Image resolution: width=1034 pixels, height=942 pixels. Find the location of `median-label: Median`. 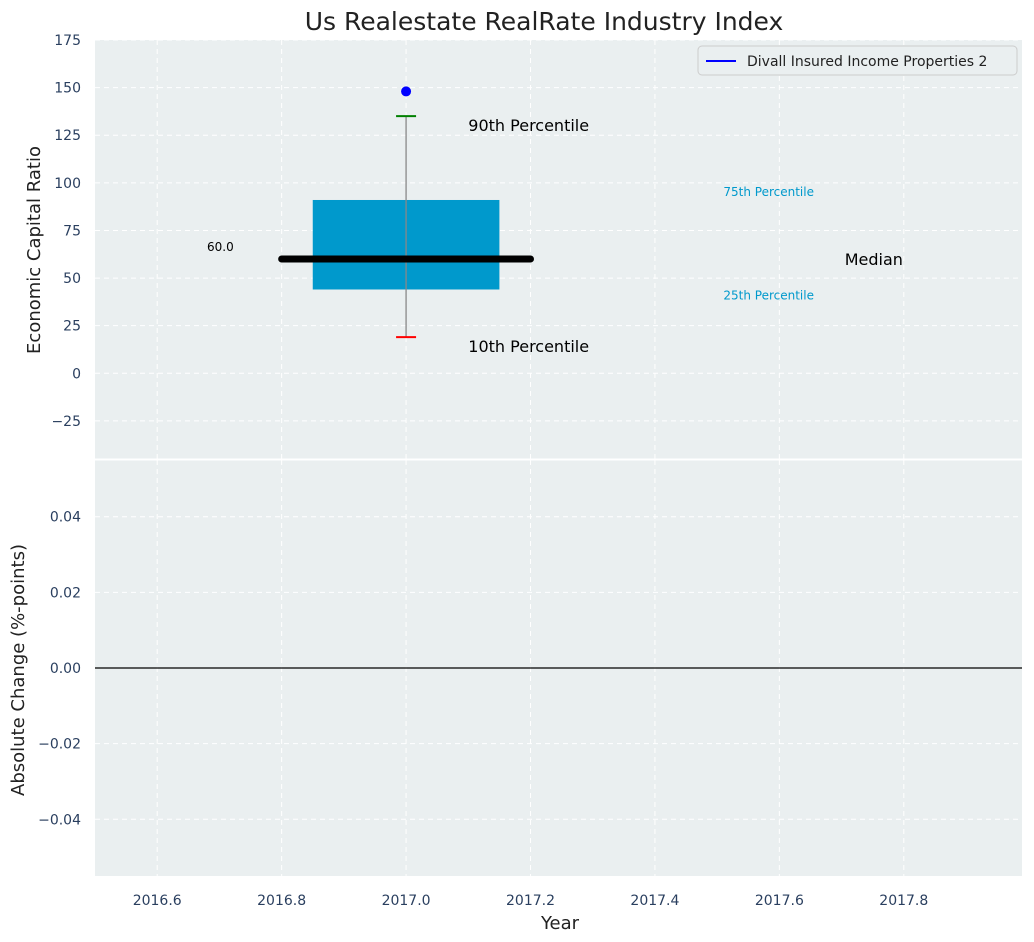

median-label: Median is located at coordinates (874, 259).